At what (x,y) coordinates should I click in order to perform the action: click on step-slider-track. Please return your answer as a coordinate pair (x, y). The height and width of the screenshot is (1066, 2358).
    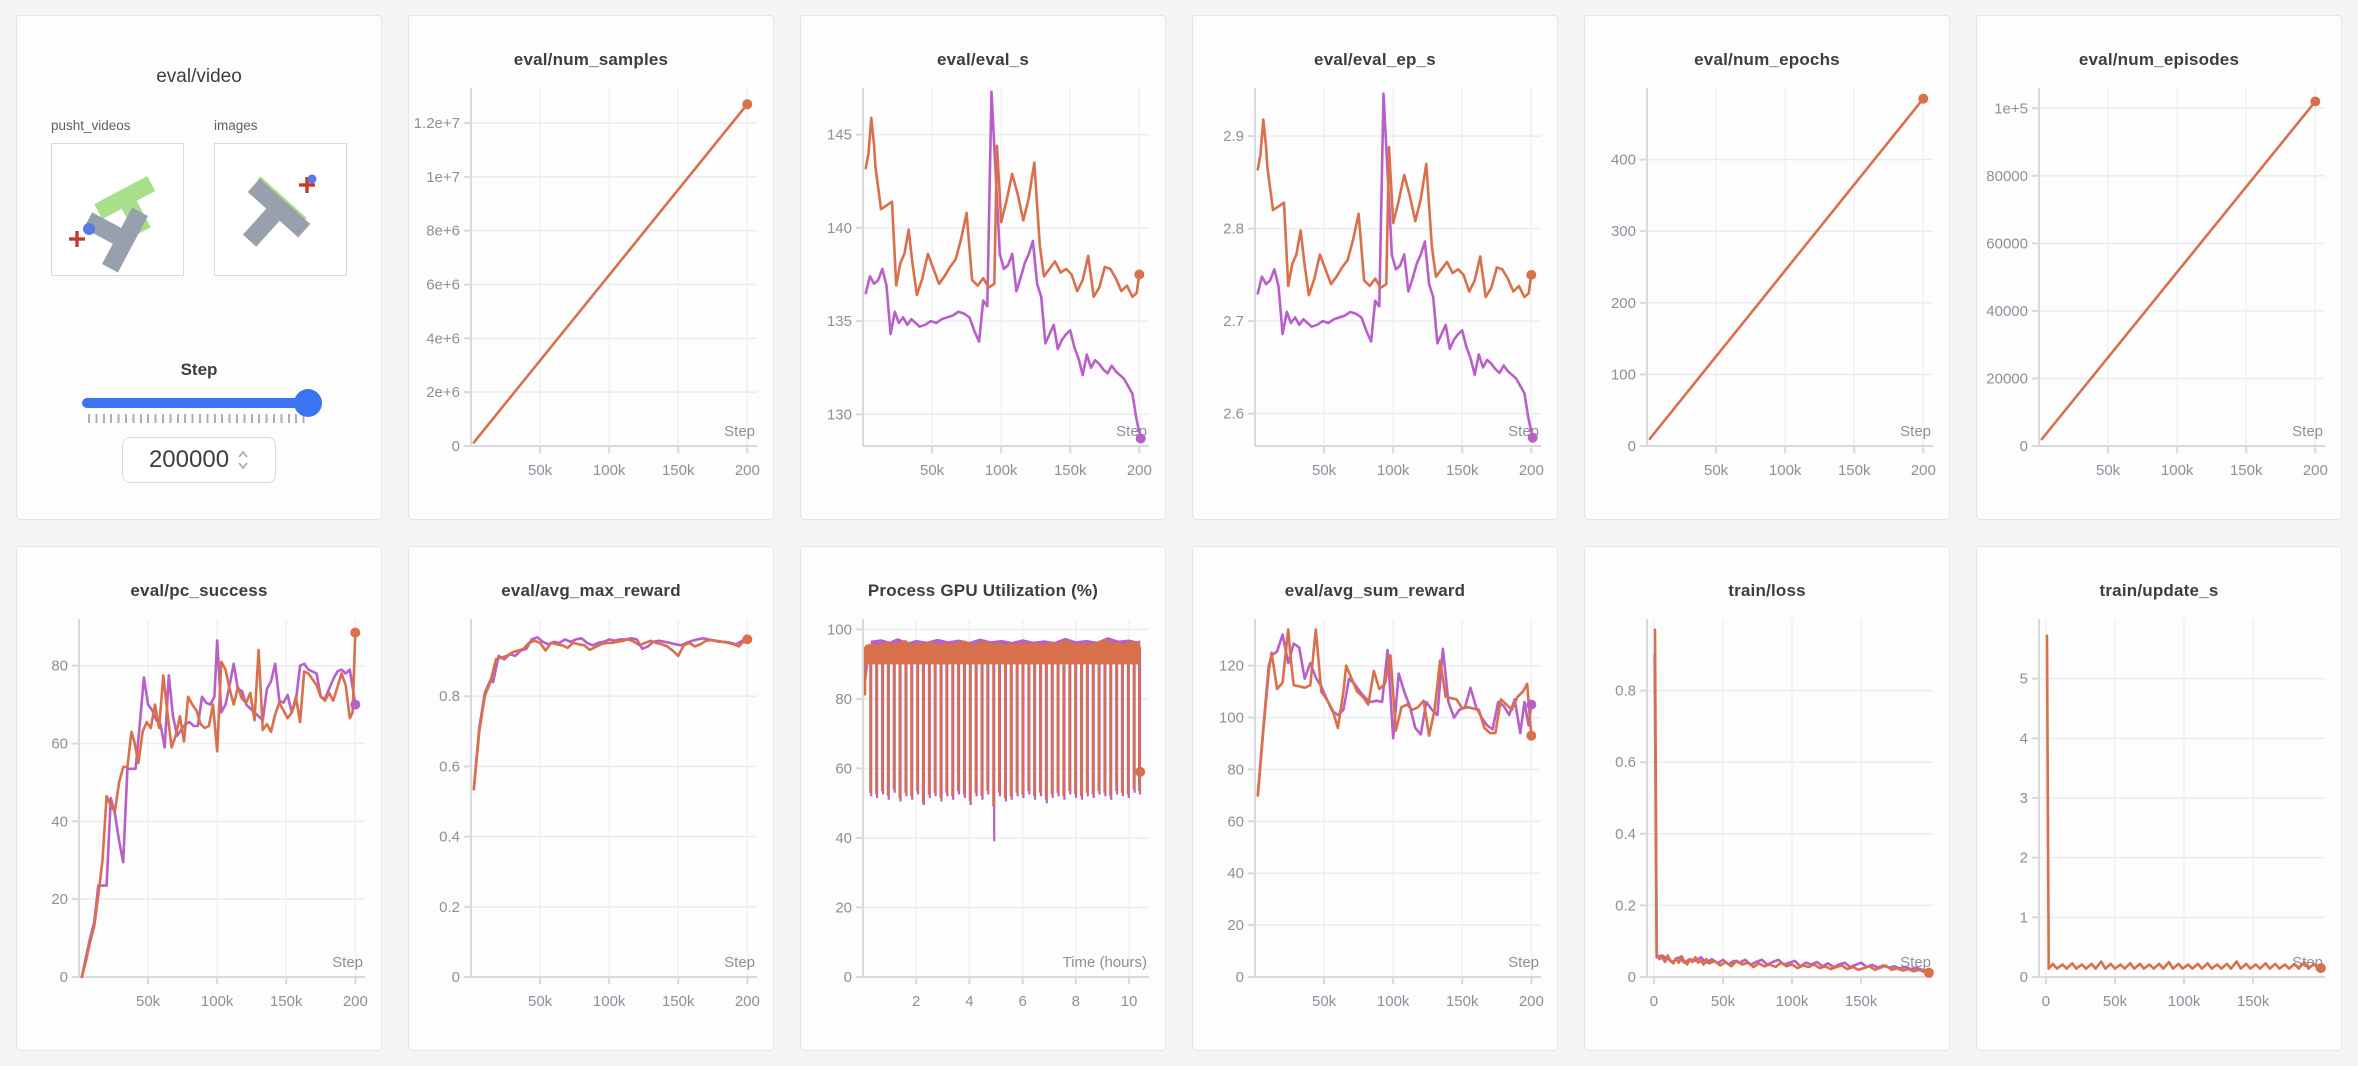
    Looking at the image, I should click on (199, 403).